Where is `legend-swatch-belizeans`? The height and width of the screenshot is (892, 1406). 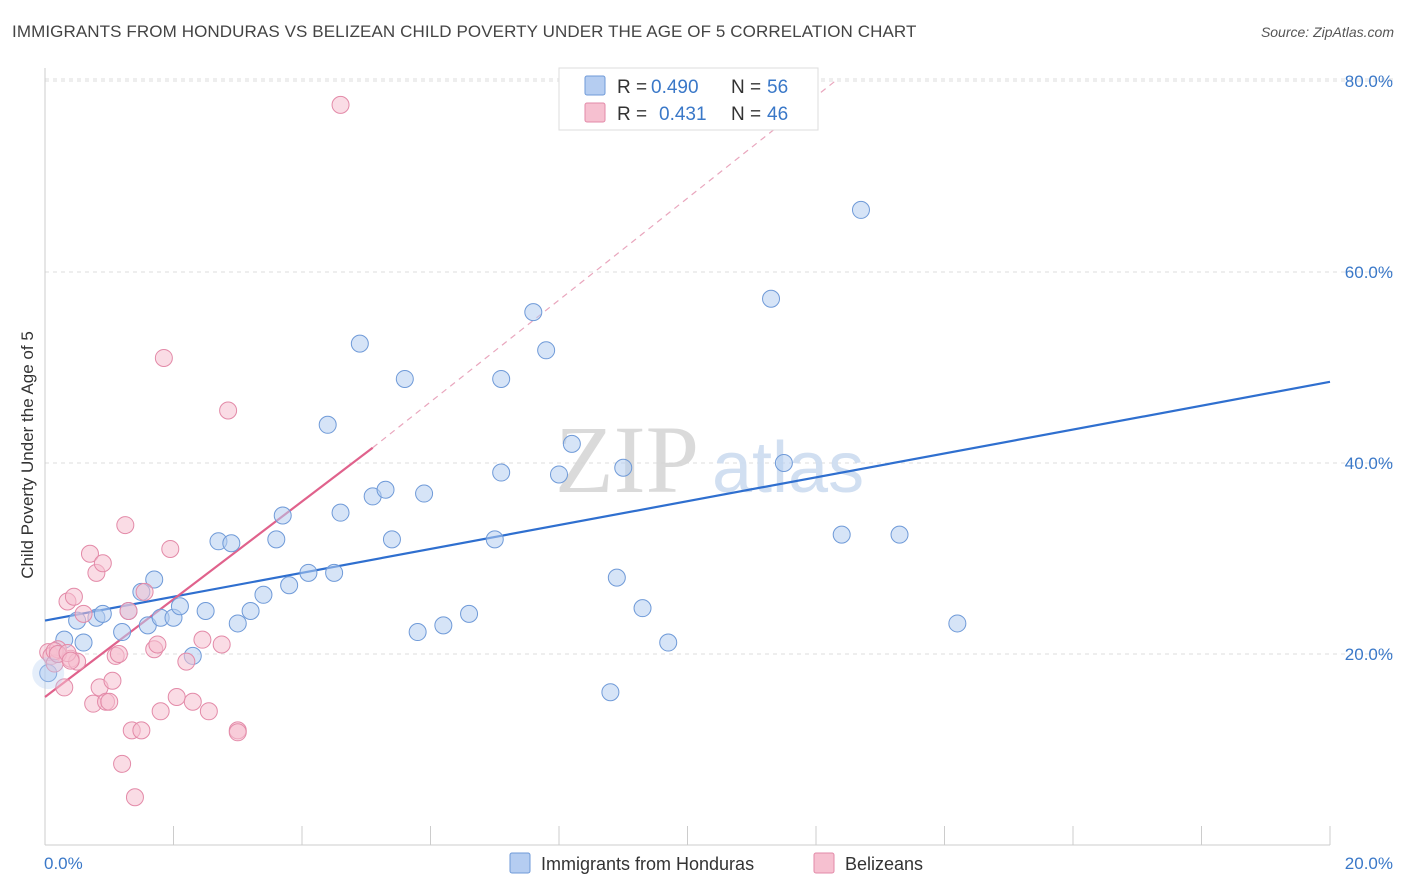 legend-swatch-belizeans is located at coordinates (595, 112).